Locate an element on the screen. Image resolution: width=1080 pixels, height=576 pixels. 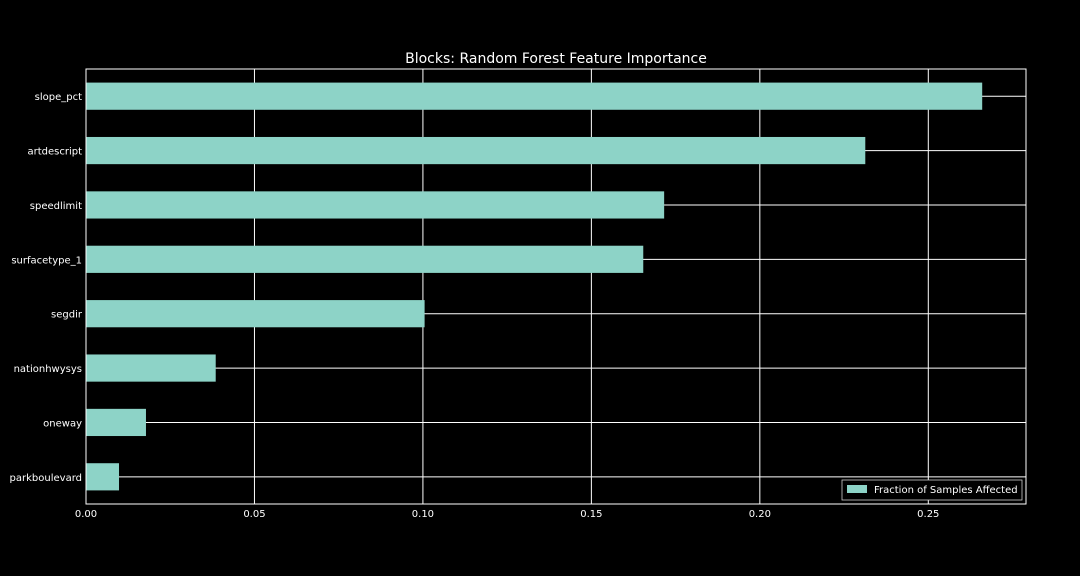
y-tick-label: artdescript is located at coordinates (54, 152).